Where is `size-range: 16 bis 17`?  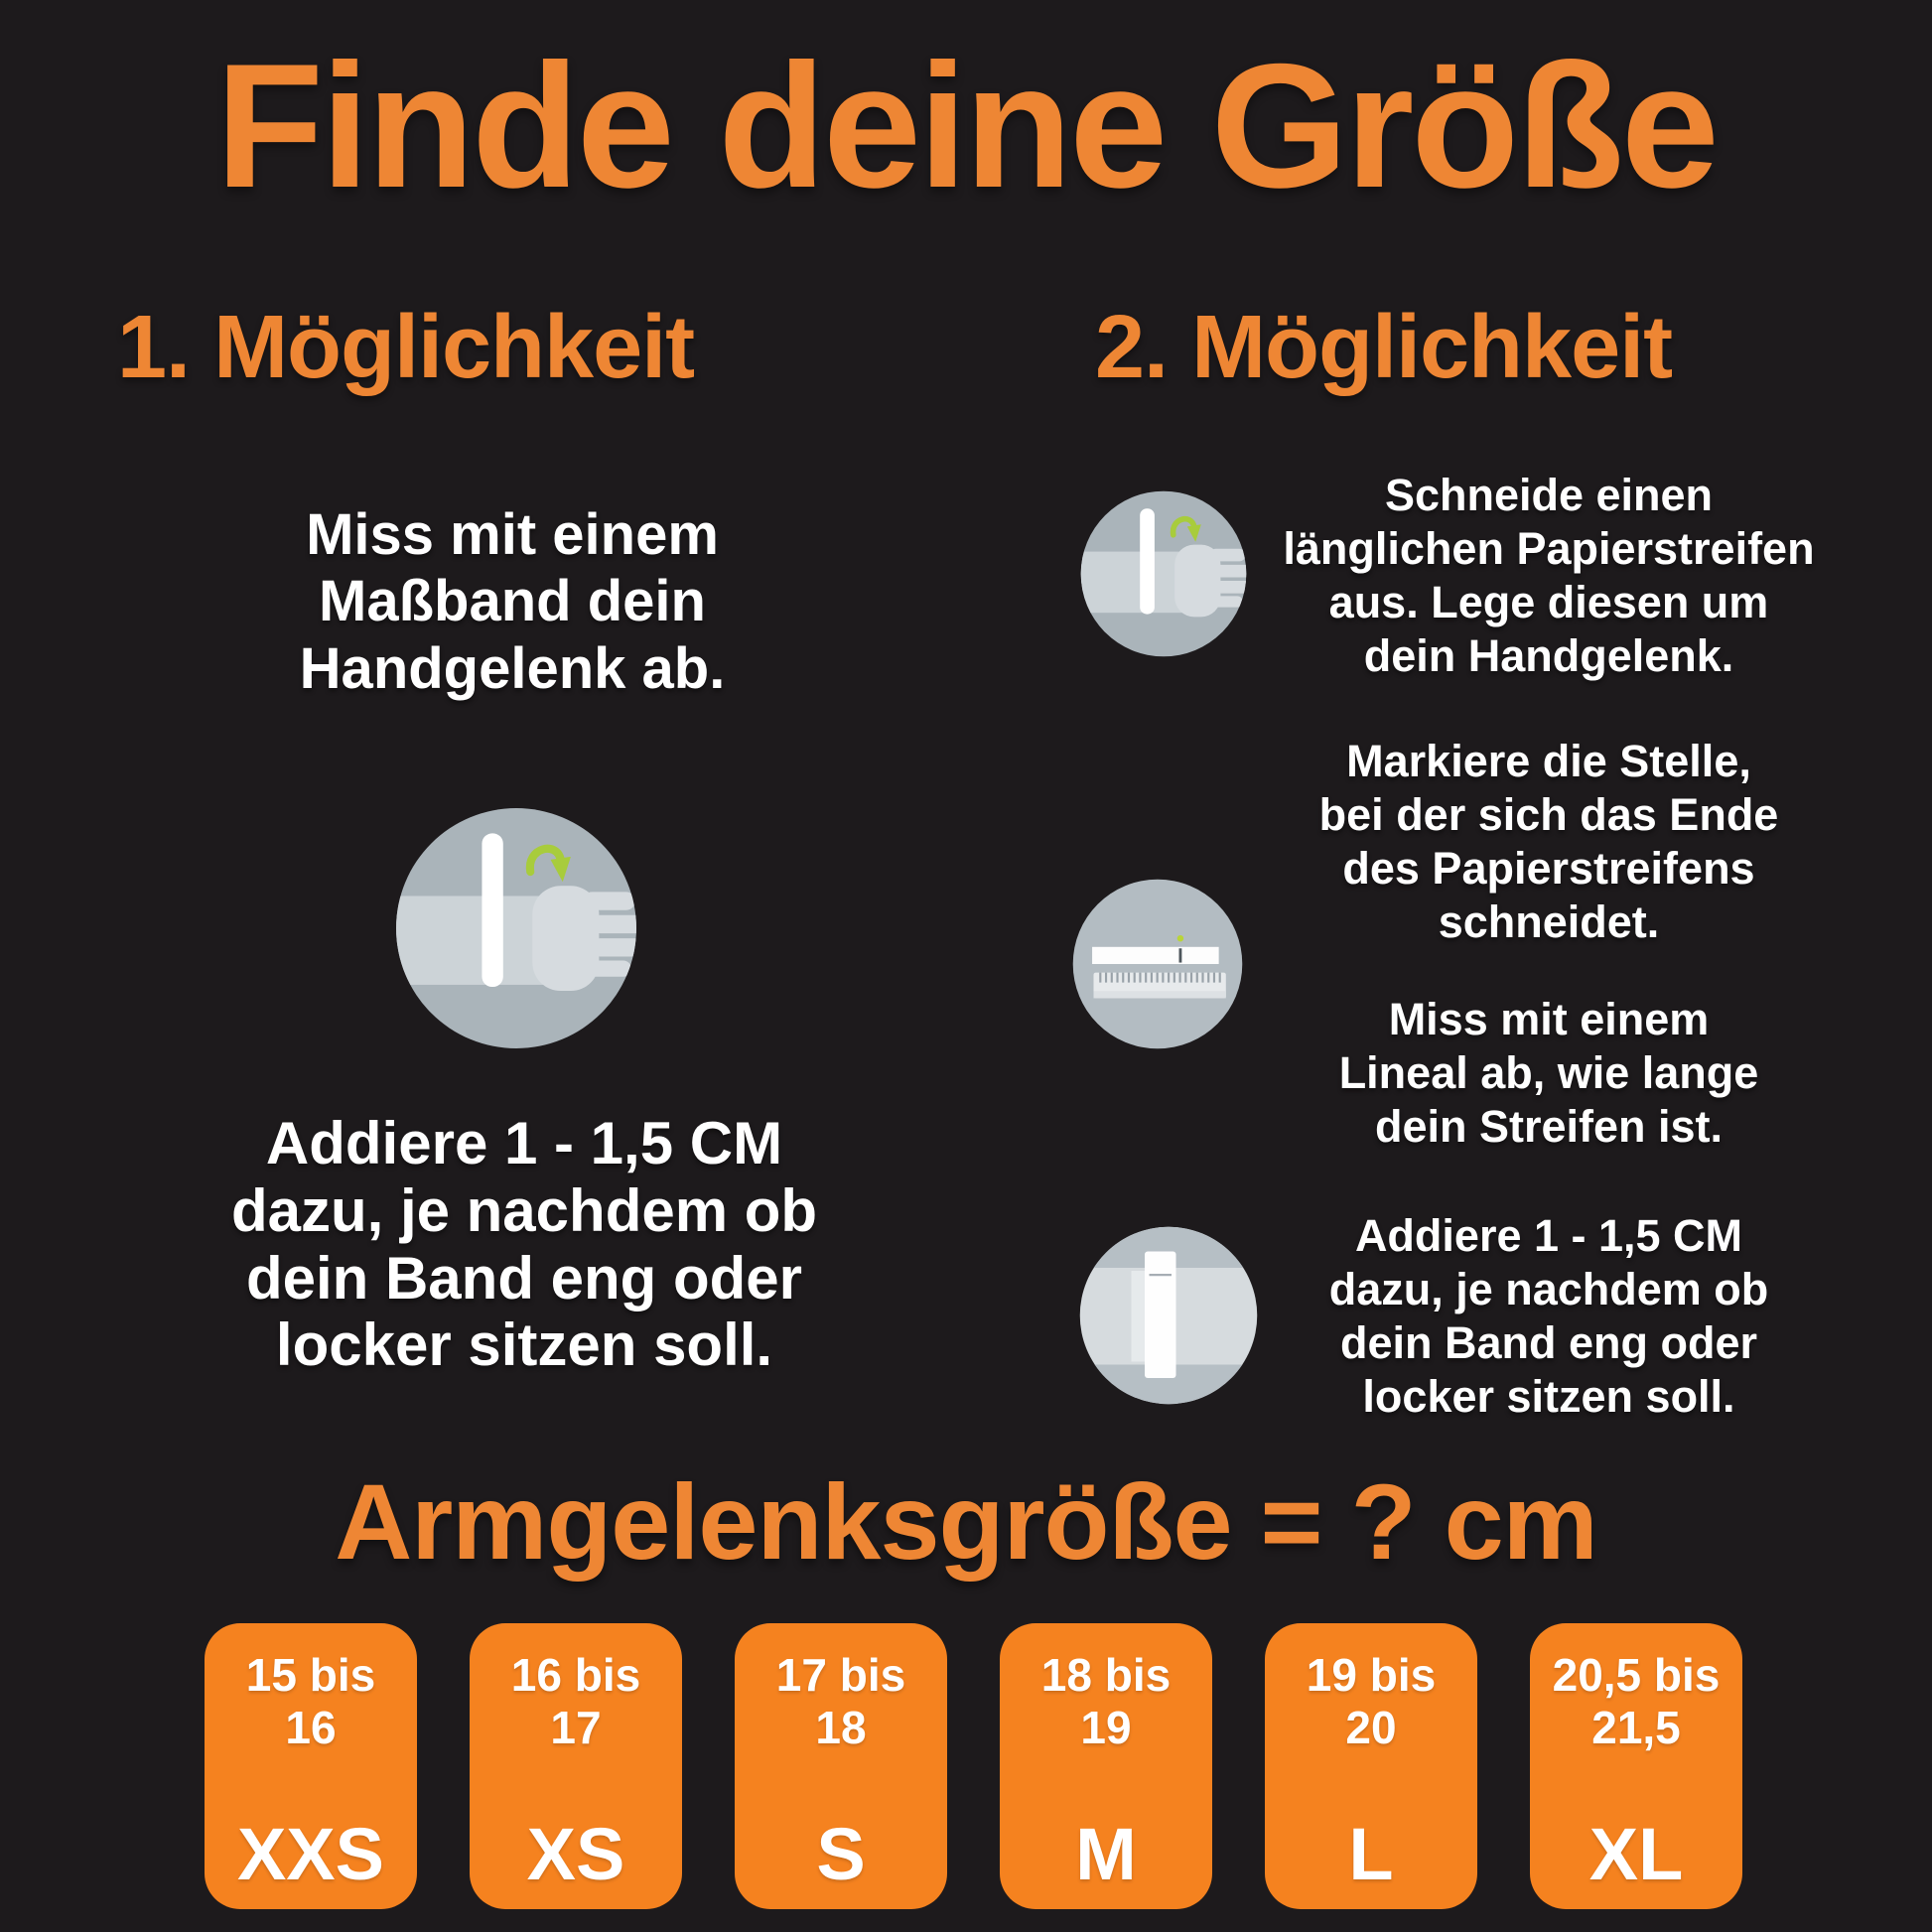 size-range: 16 bis 17 is located at coordinates (576, 1701).